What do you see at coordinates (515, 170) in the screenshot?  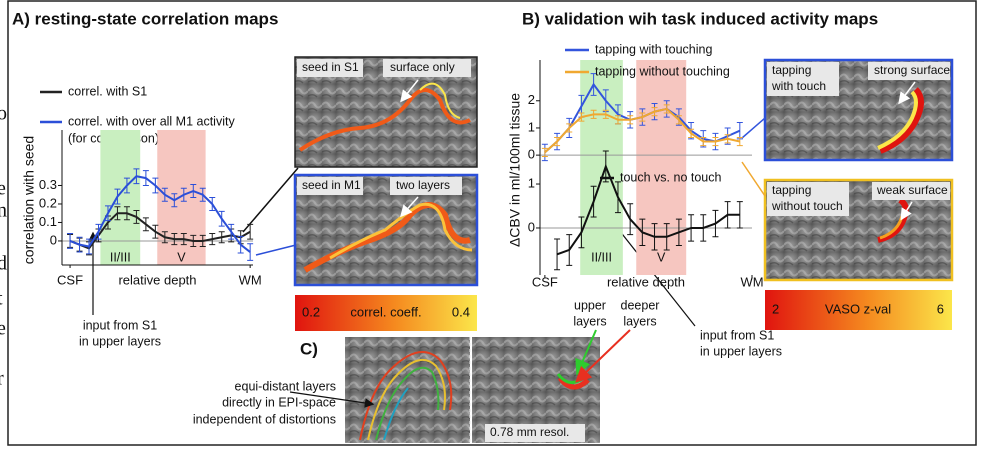 I see `y-axis-label: ΔCBV in ml/100ml tissue` at bounding box center [515, 170].